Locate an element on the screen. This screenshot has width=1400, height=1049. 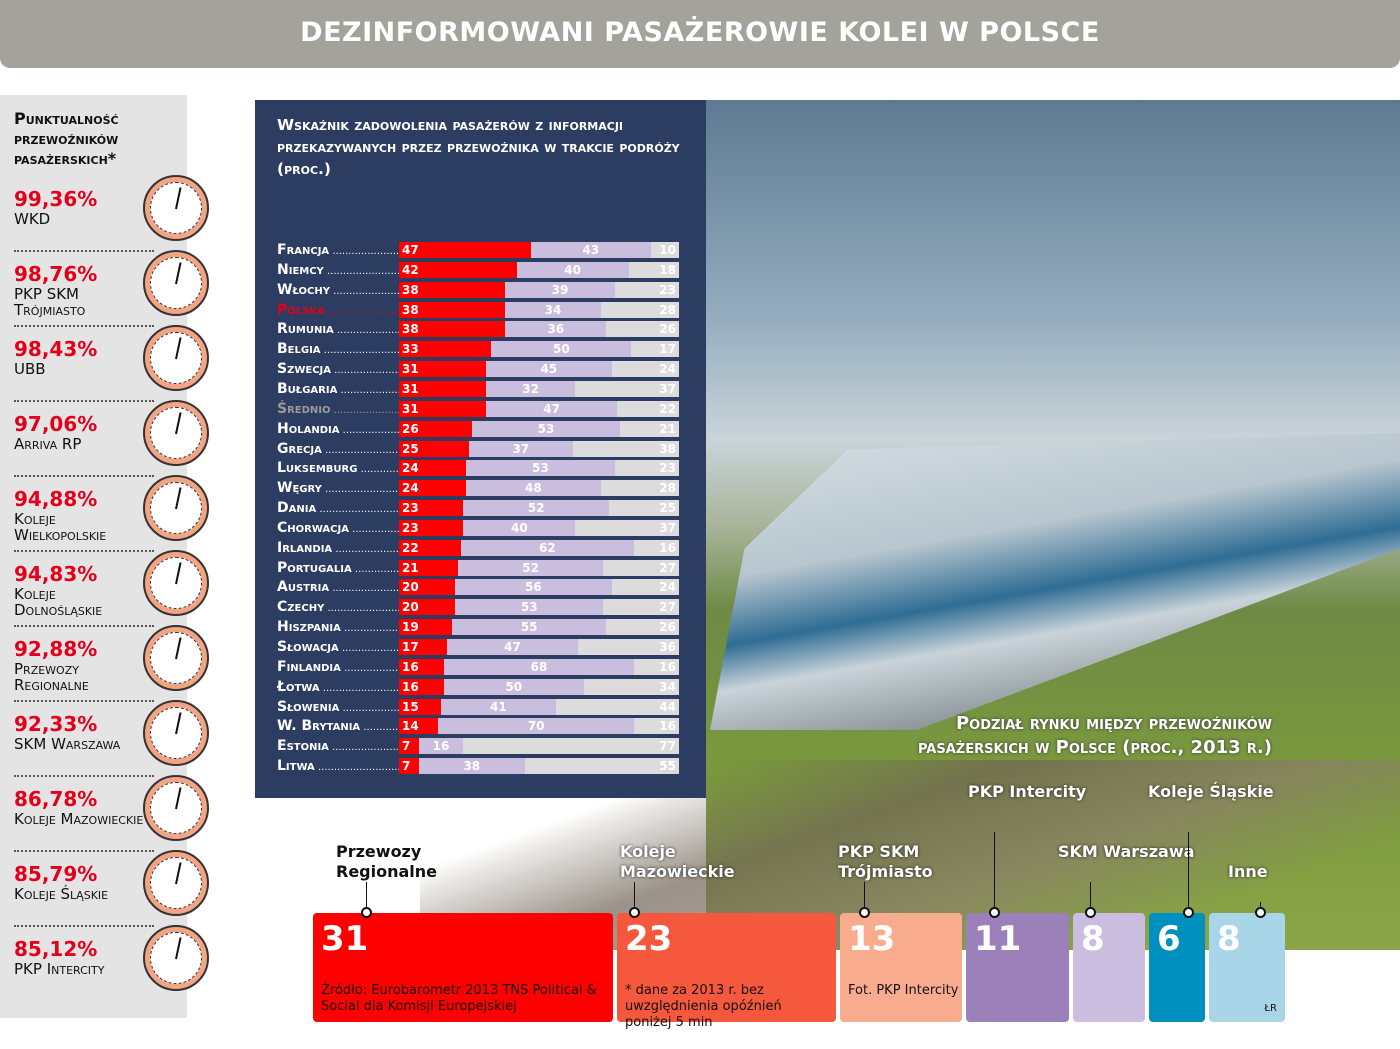
bar-segment-3: 34 is located at coordinates (631, 686).